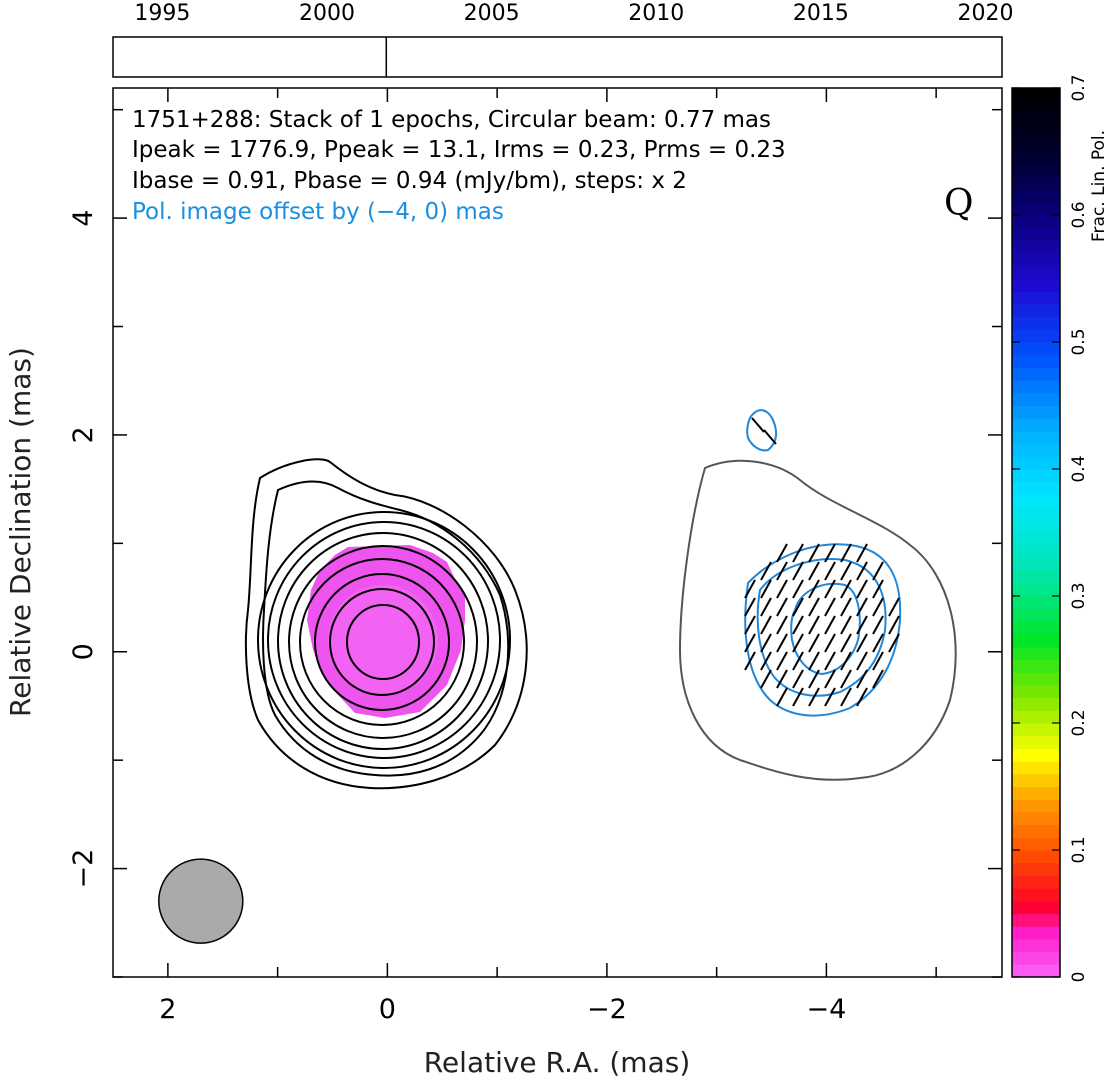 The height and width of the screenshot is (1085, 1111). Describe the element at coordinates (83, 434) in the screenshot. I see `y-tick-label: 2` at that location.